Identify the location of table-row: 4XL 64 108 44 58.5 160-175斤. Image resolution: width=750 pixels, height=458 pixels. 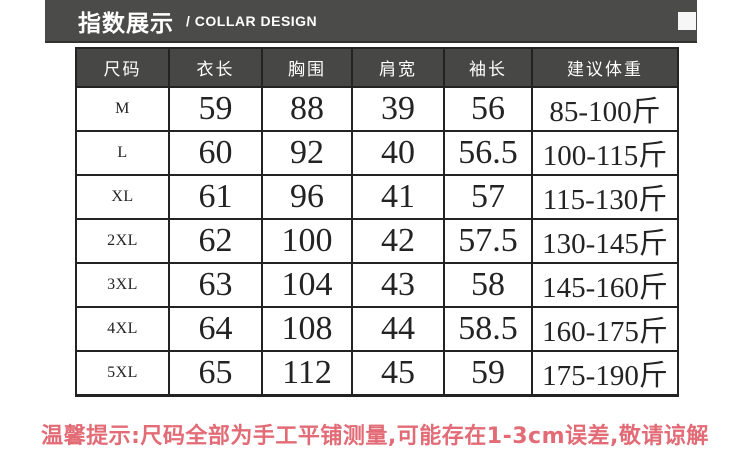
(377, 329).